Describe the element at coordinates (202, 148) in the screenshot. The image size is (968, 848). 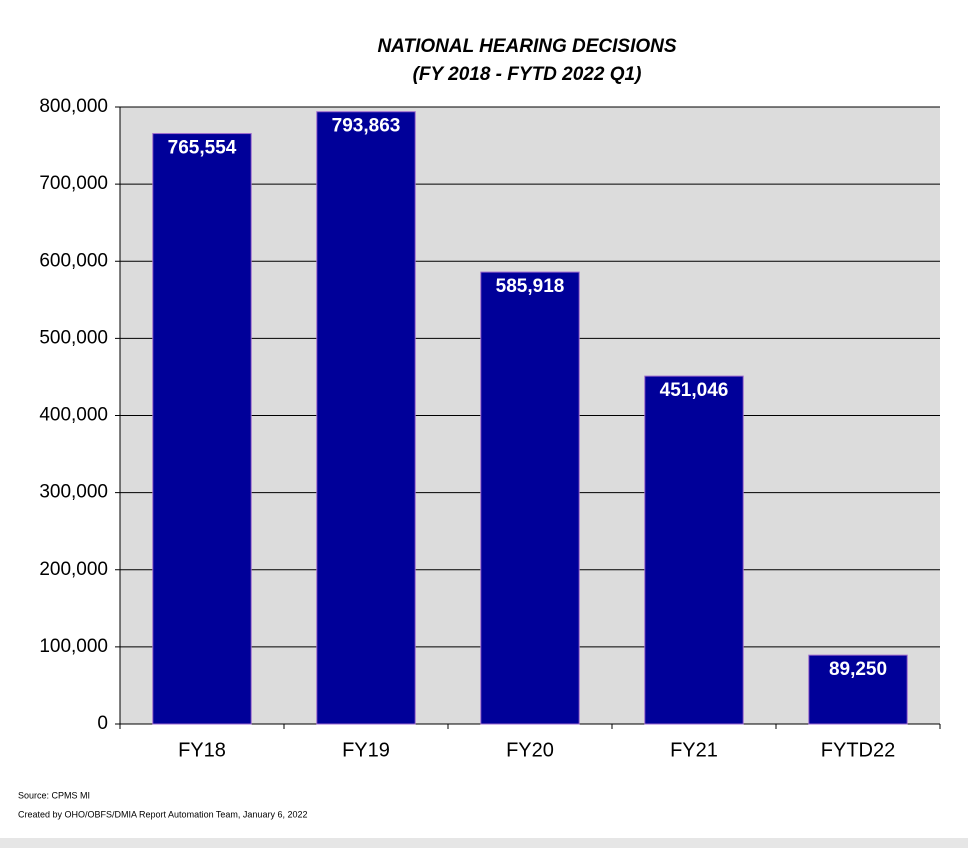
I see `value-label: 765,554` at that location.